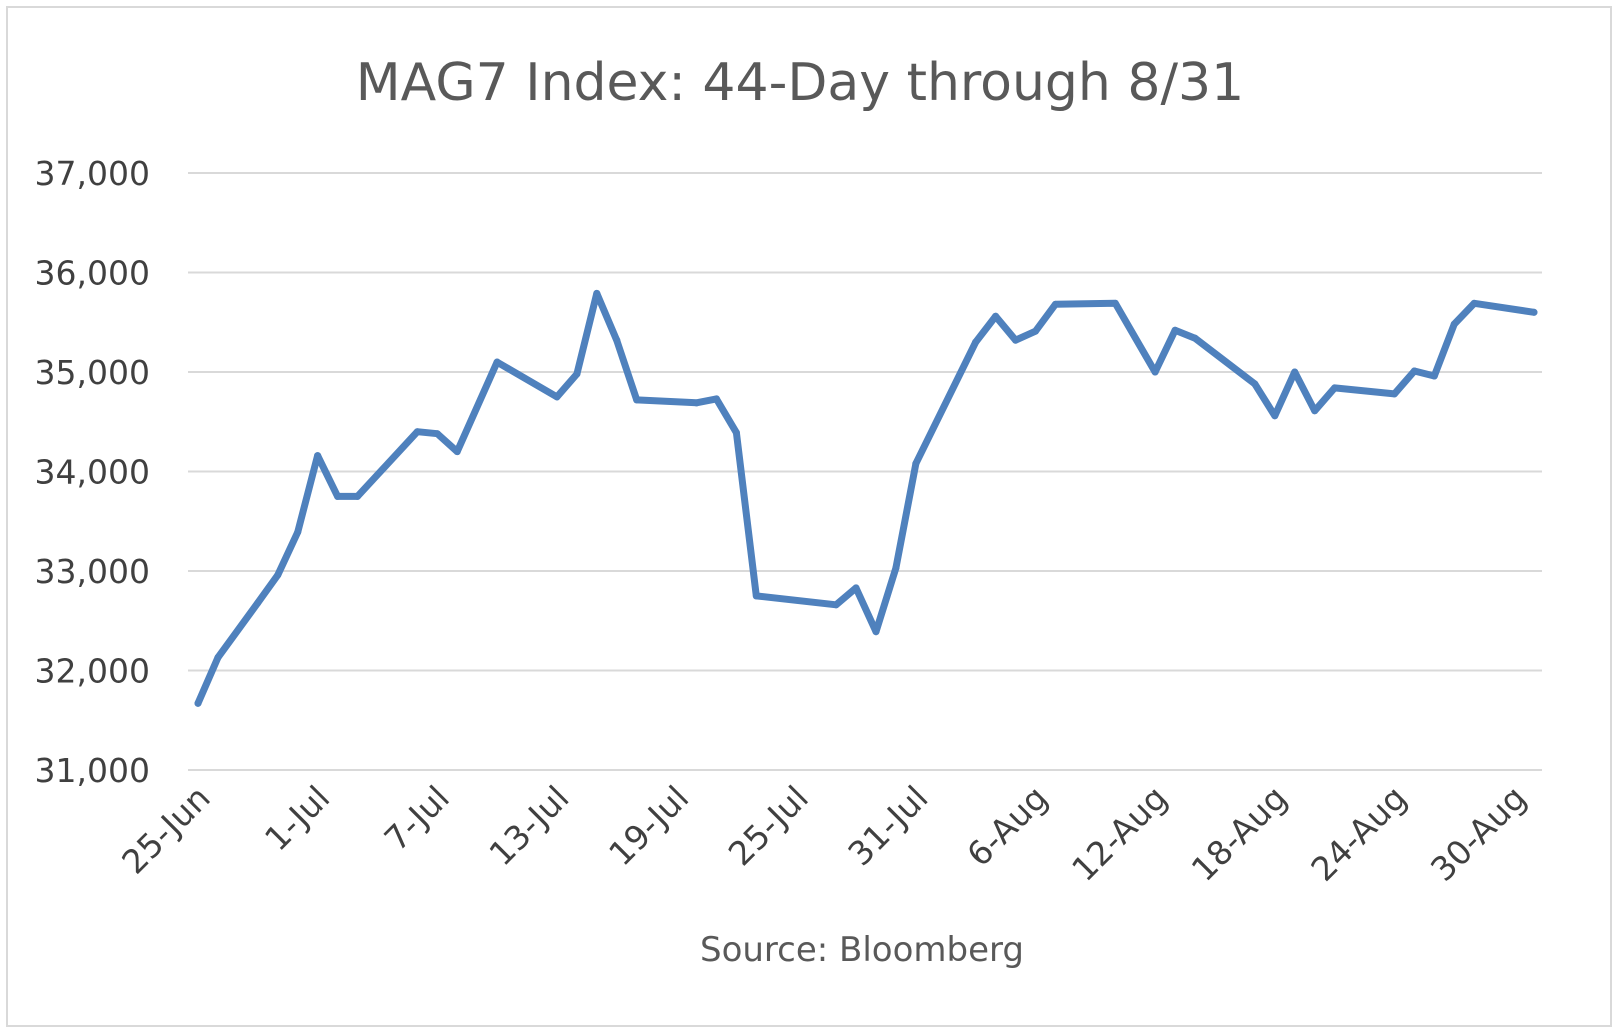 This screenshot has height=1035, width=1622. I want to click on y-tick-label: 31,000, so click(92, 770).